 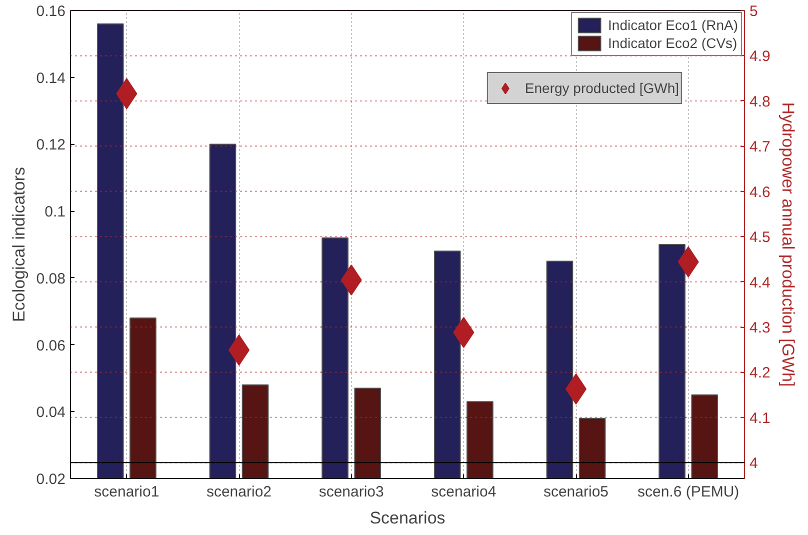 I want to click on x-tick-label: scenario3, so click(x=351, y=492).